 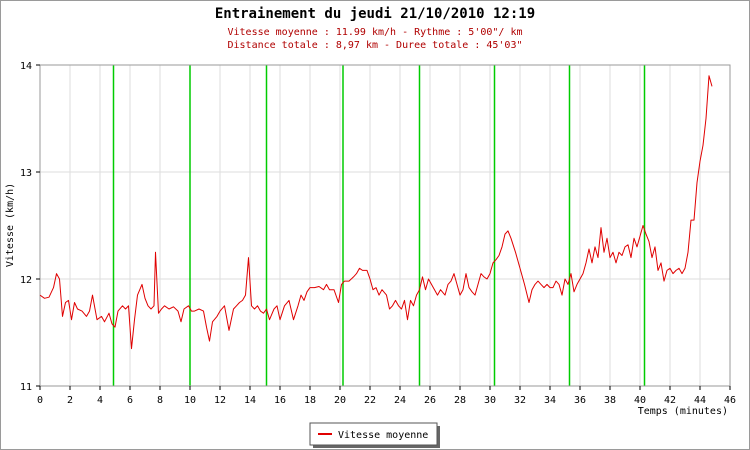 What do you see at coordinates (383, 435) in the screenshot?
I see `legend-label: Vitesse moyenne` at bounding box center [383, 435].